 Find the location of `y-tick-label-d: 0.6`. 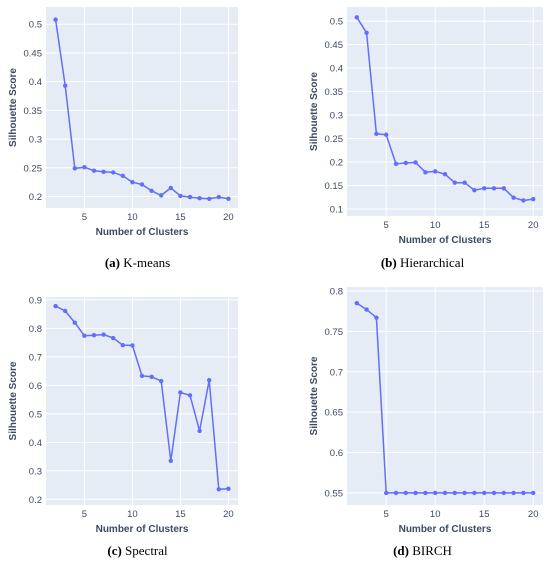

y-tick-label-d: 0.6 is located at coordinates (336, 453).